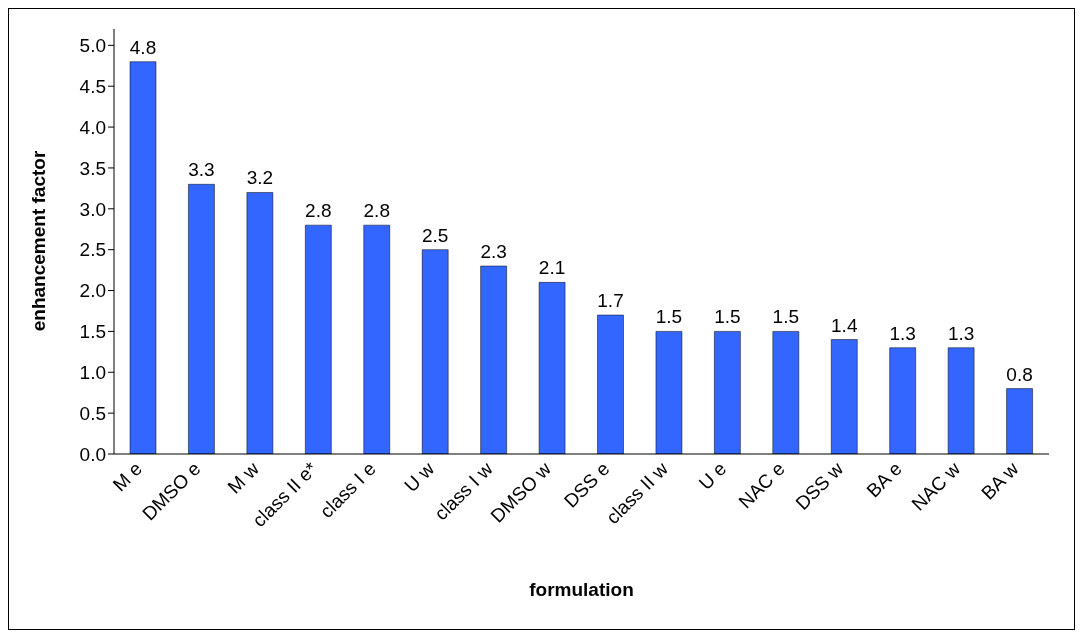 This screenshot has width=1083, height=636. Describe the element at coordinates (844, 325) in the screenshot. I see `data-label: 1.4` at that location.